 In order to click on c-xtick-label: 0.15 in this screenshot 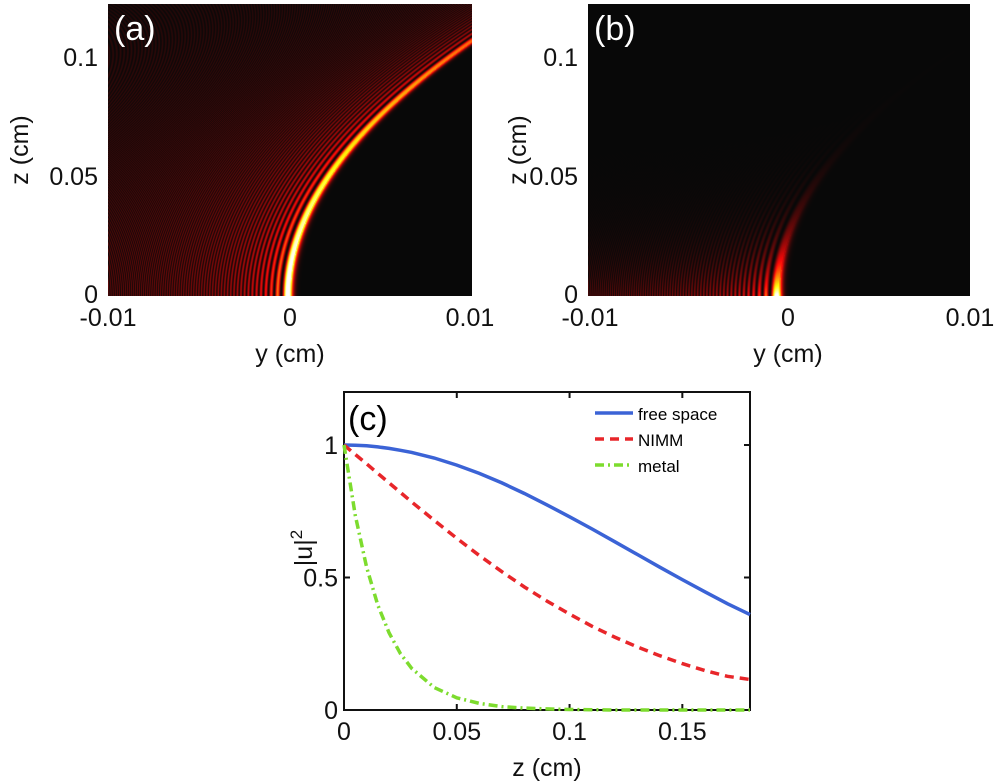, I will do `click(682, 732)`.